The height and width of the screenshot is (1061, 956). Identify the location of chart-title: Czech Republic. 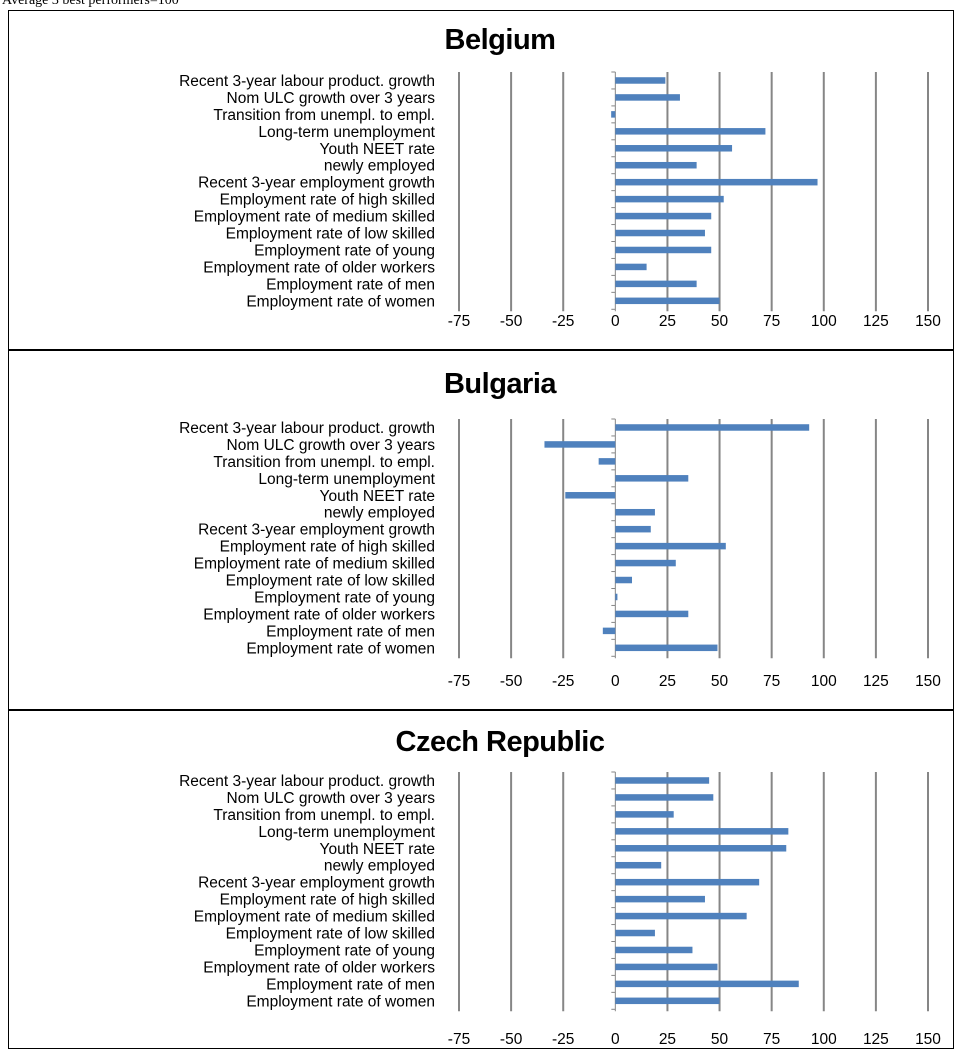
(500, 742).